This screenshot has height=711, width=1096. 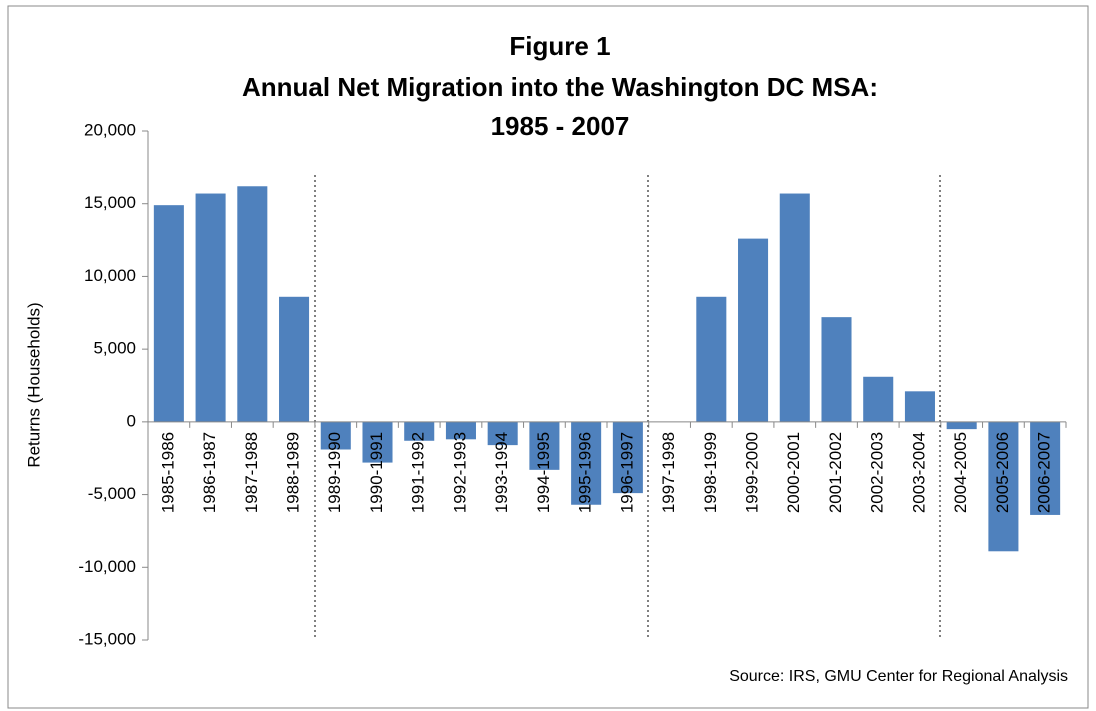 What do you see at coordinates (112, 493) in the screenshot?
I see `y-tick-label: -5,000` at bounding box center [112, 493].